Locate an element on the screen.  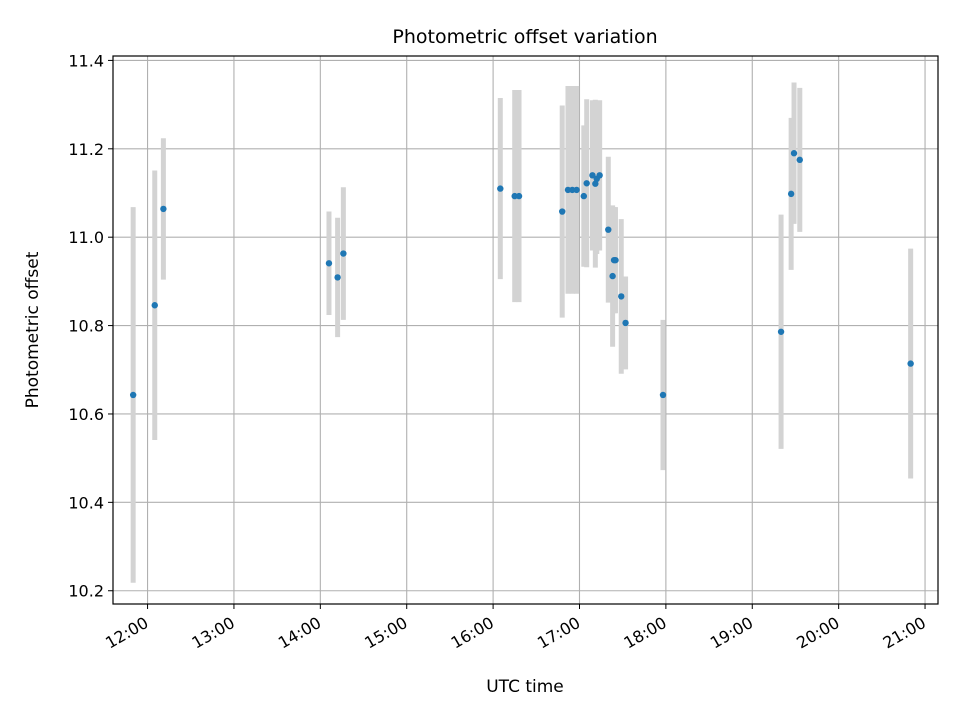
y-tick-label: 10.4 is located at coordinates (86, 502).